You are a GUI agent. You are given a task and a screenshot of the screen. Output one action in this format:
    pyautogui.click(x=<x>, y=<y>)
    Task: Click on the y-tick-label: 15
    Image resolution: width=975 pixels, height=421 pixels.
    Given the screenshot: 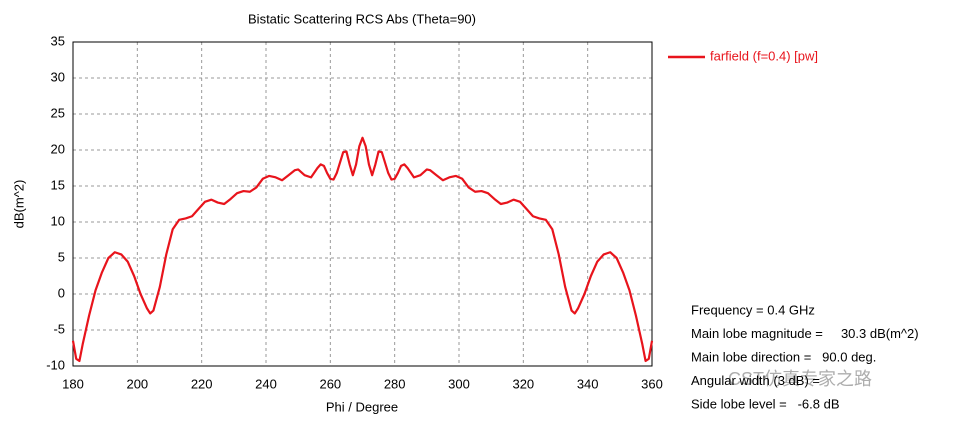 What is the action you would take?
    pyautogui.click(x=58, y=184)
    